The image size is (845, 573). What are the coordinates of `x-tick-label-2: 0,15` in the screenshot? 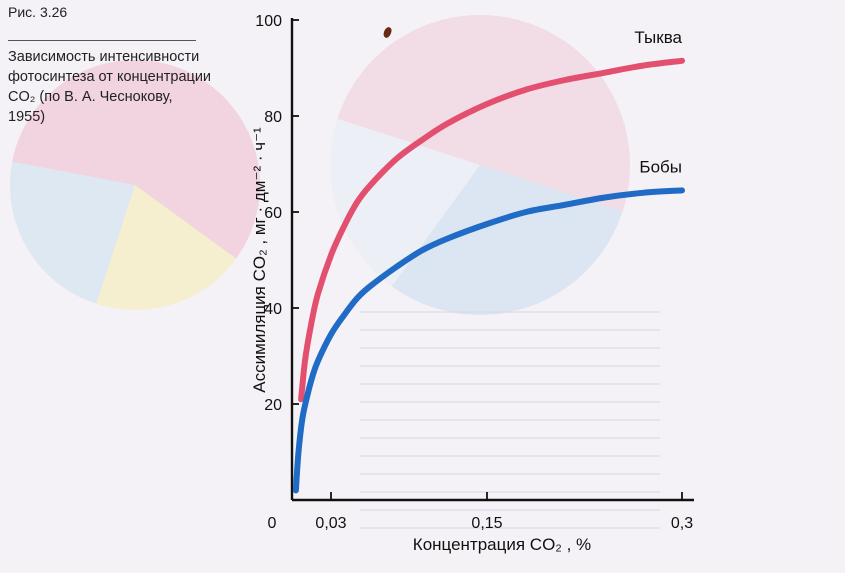 It's located at (486, 523).